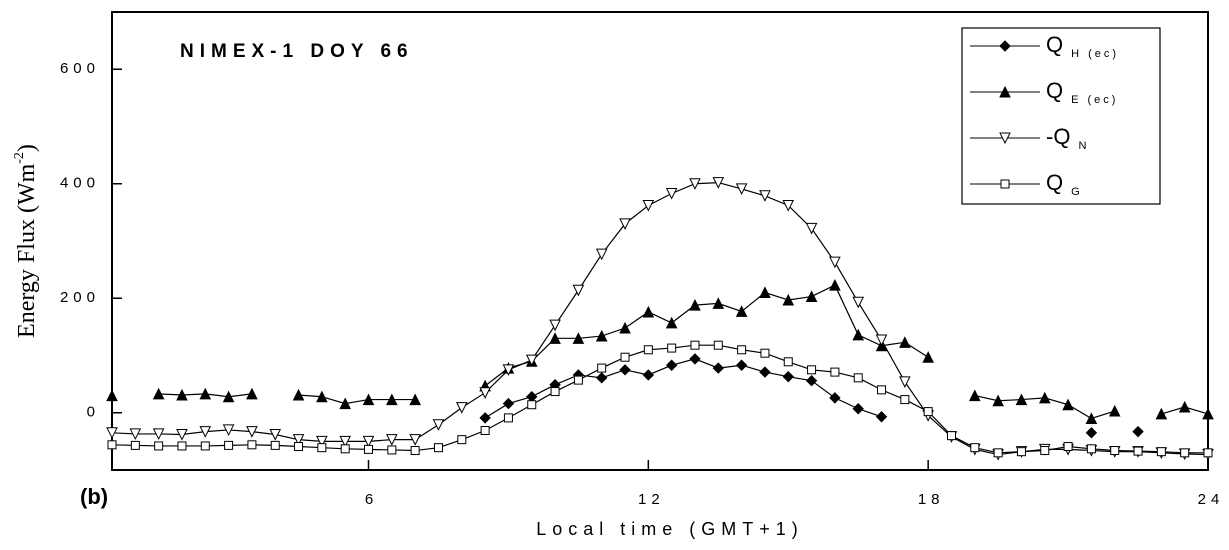 Image resolution: width=1229 pixels, height=550 pixels. Describe the element at coordinates (297, 51) in the screenshot. I see `chart-title: NIMEX-1 DOY 66` at that location.